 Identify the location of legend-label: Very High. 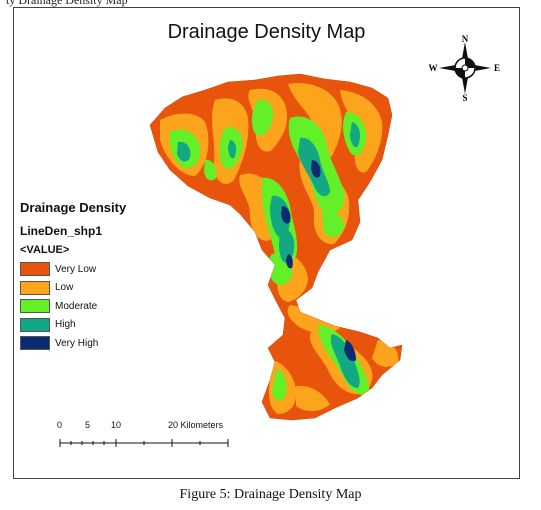
(77, 343).